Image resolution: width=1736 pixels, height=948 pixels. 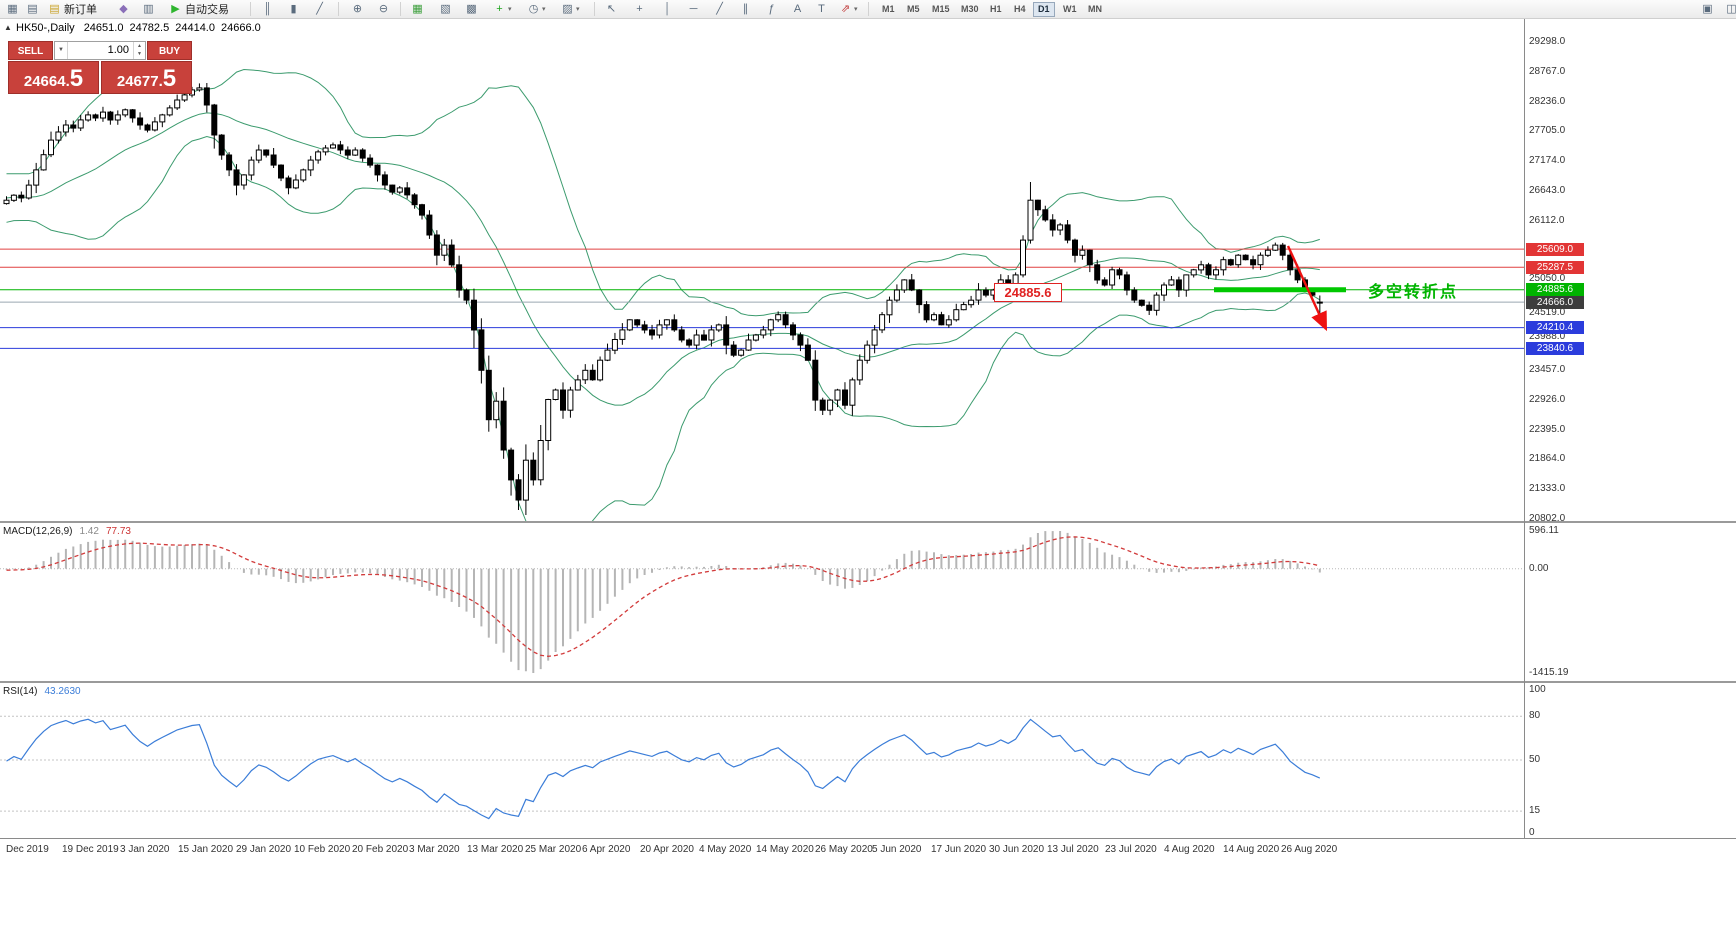 What do you see at coordinates (103, 28) in the screenshot?
I see `open-value: 24651.0` at bounding box center [103, 28].